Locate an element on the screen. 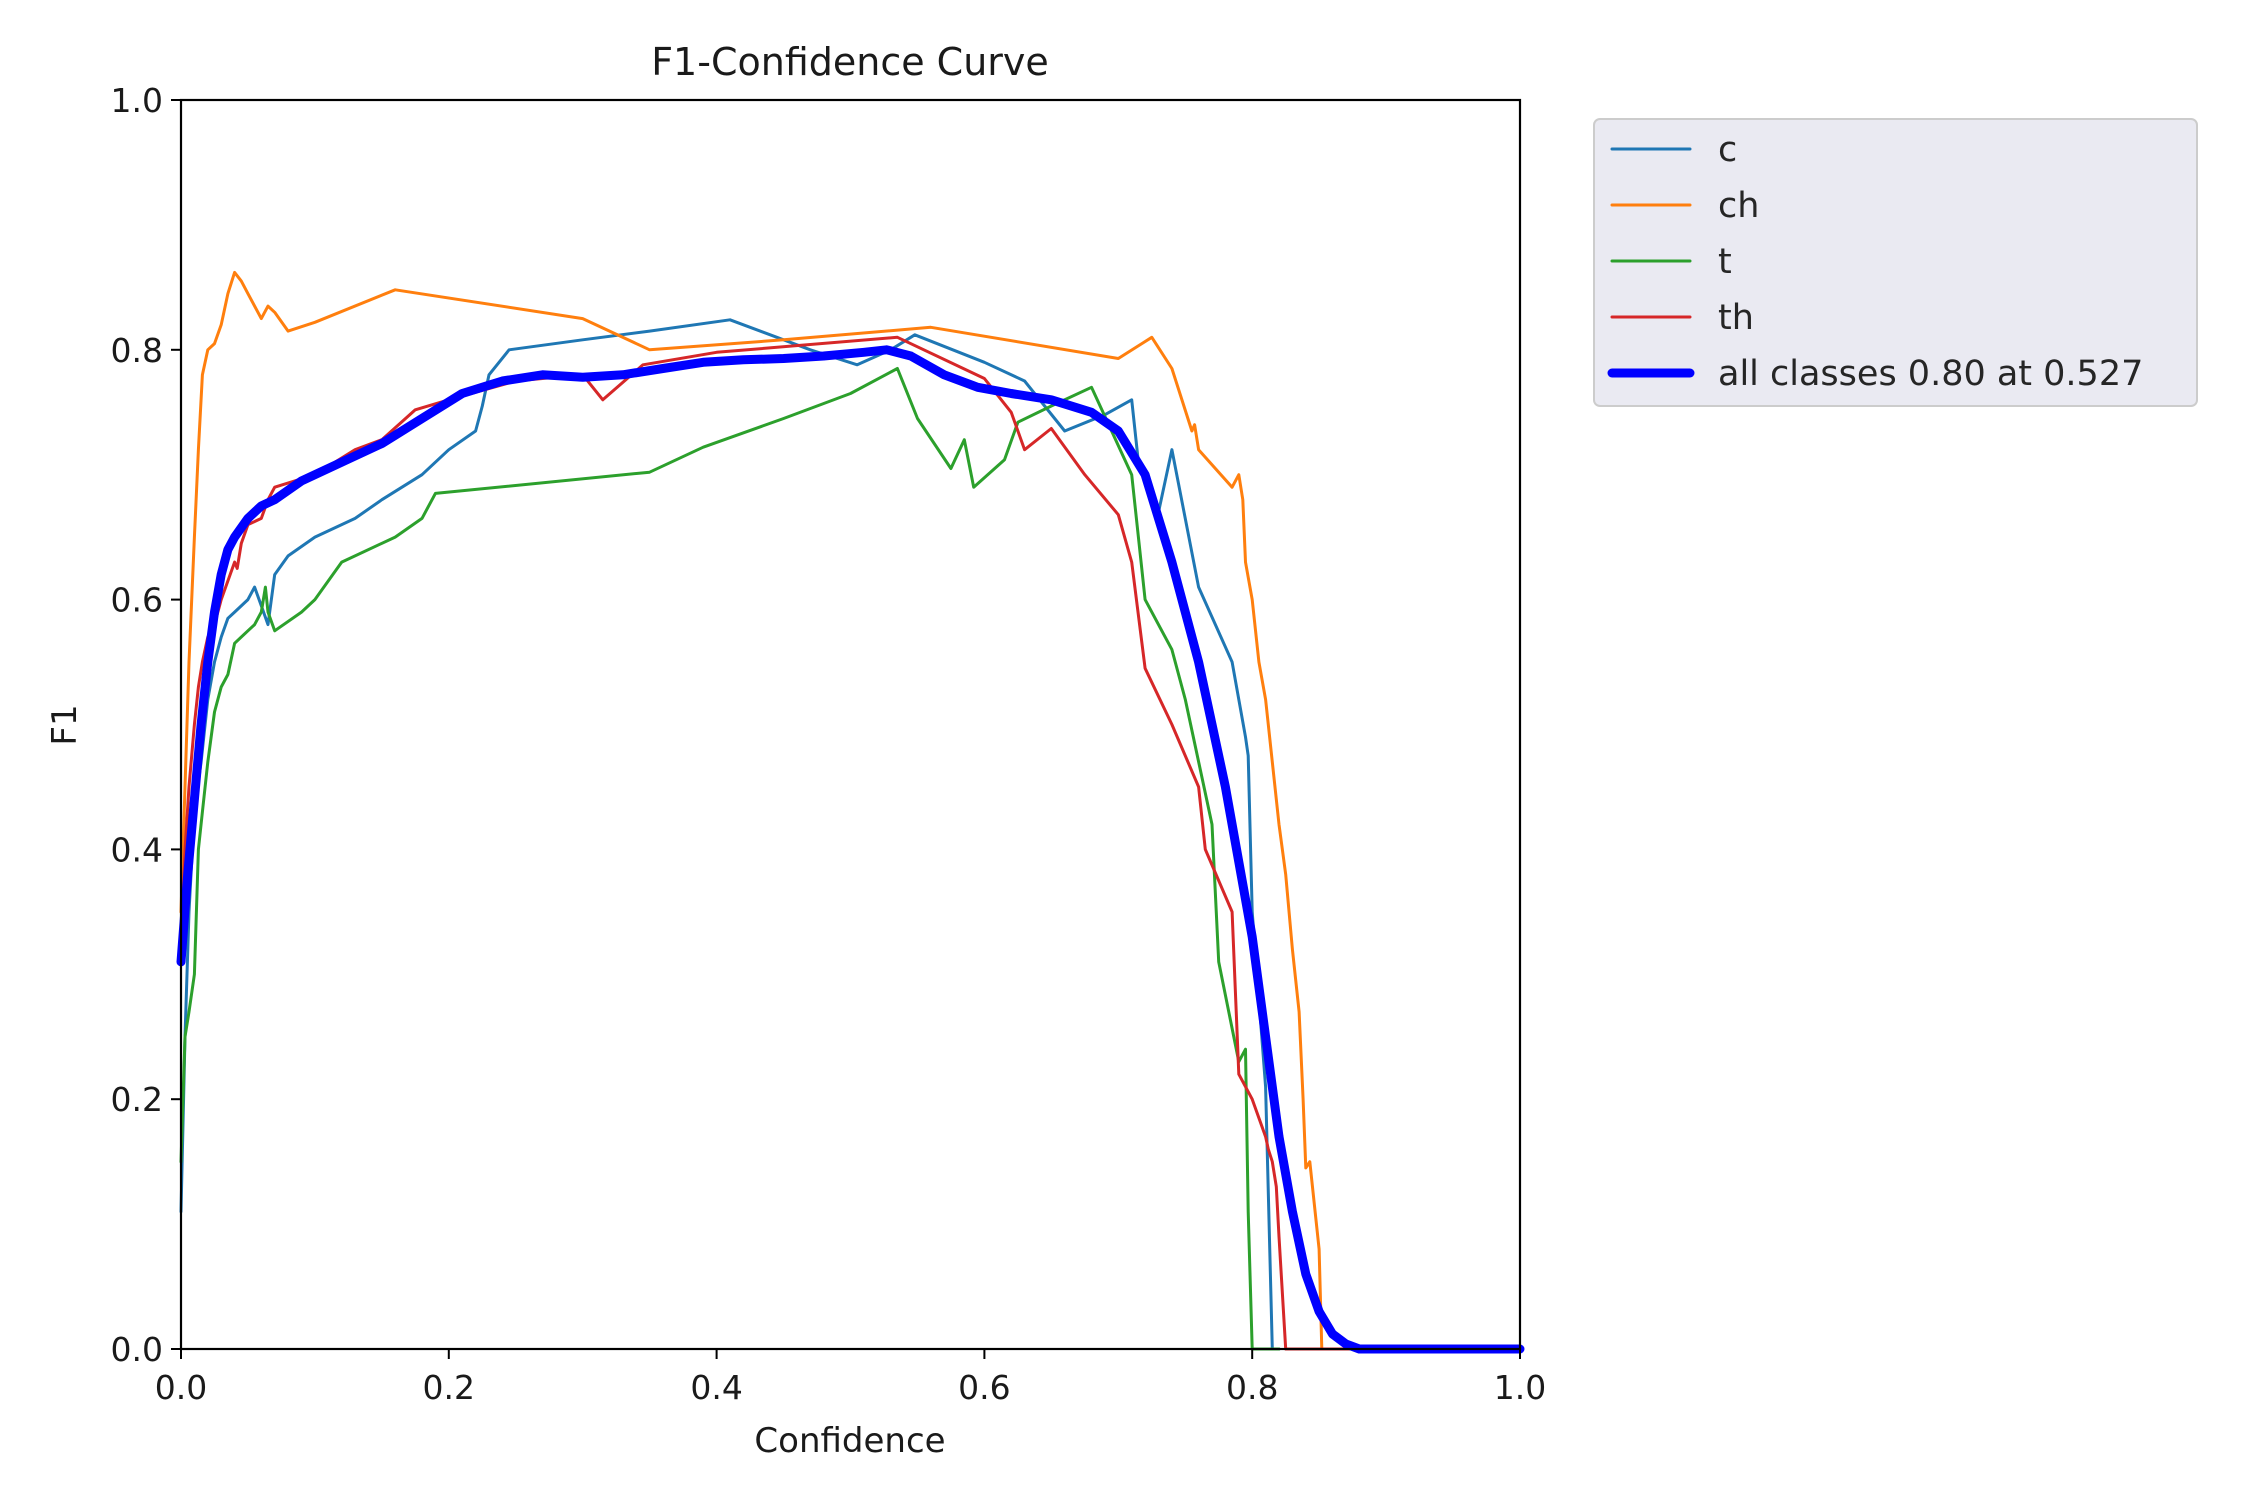 Image resolution: width=2250 pixels, height=1500 pixels. chart-title: F1-Confidence Curve is located at coordinates (850, 62).